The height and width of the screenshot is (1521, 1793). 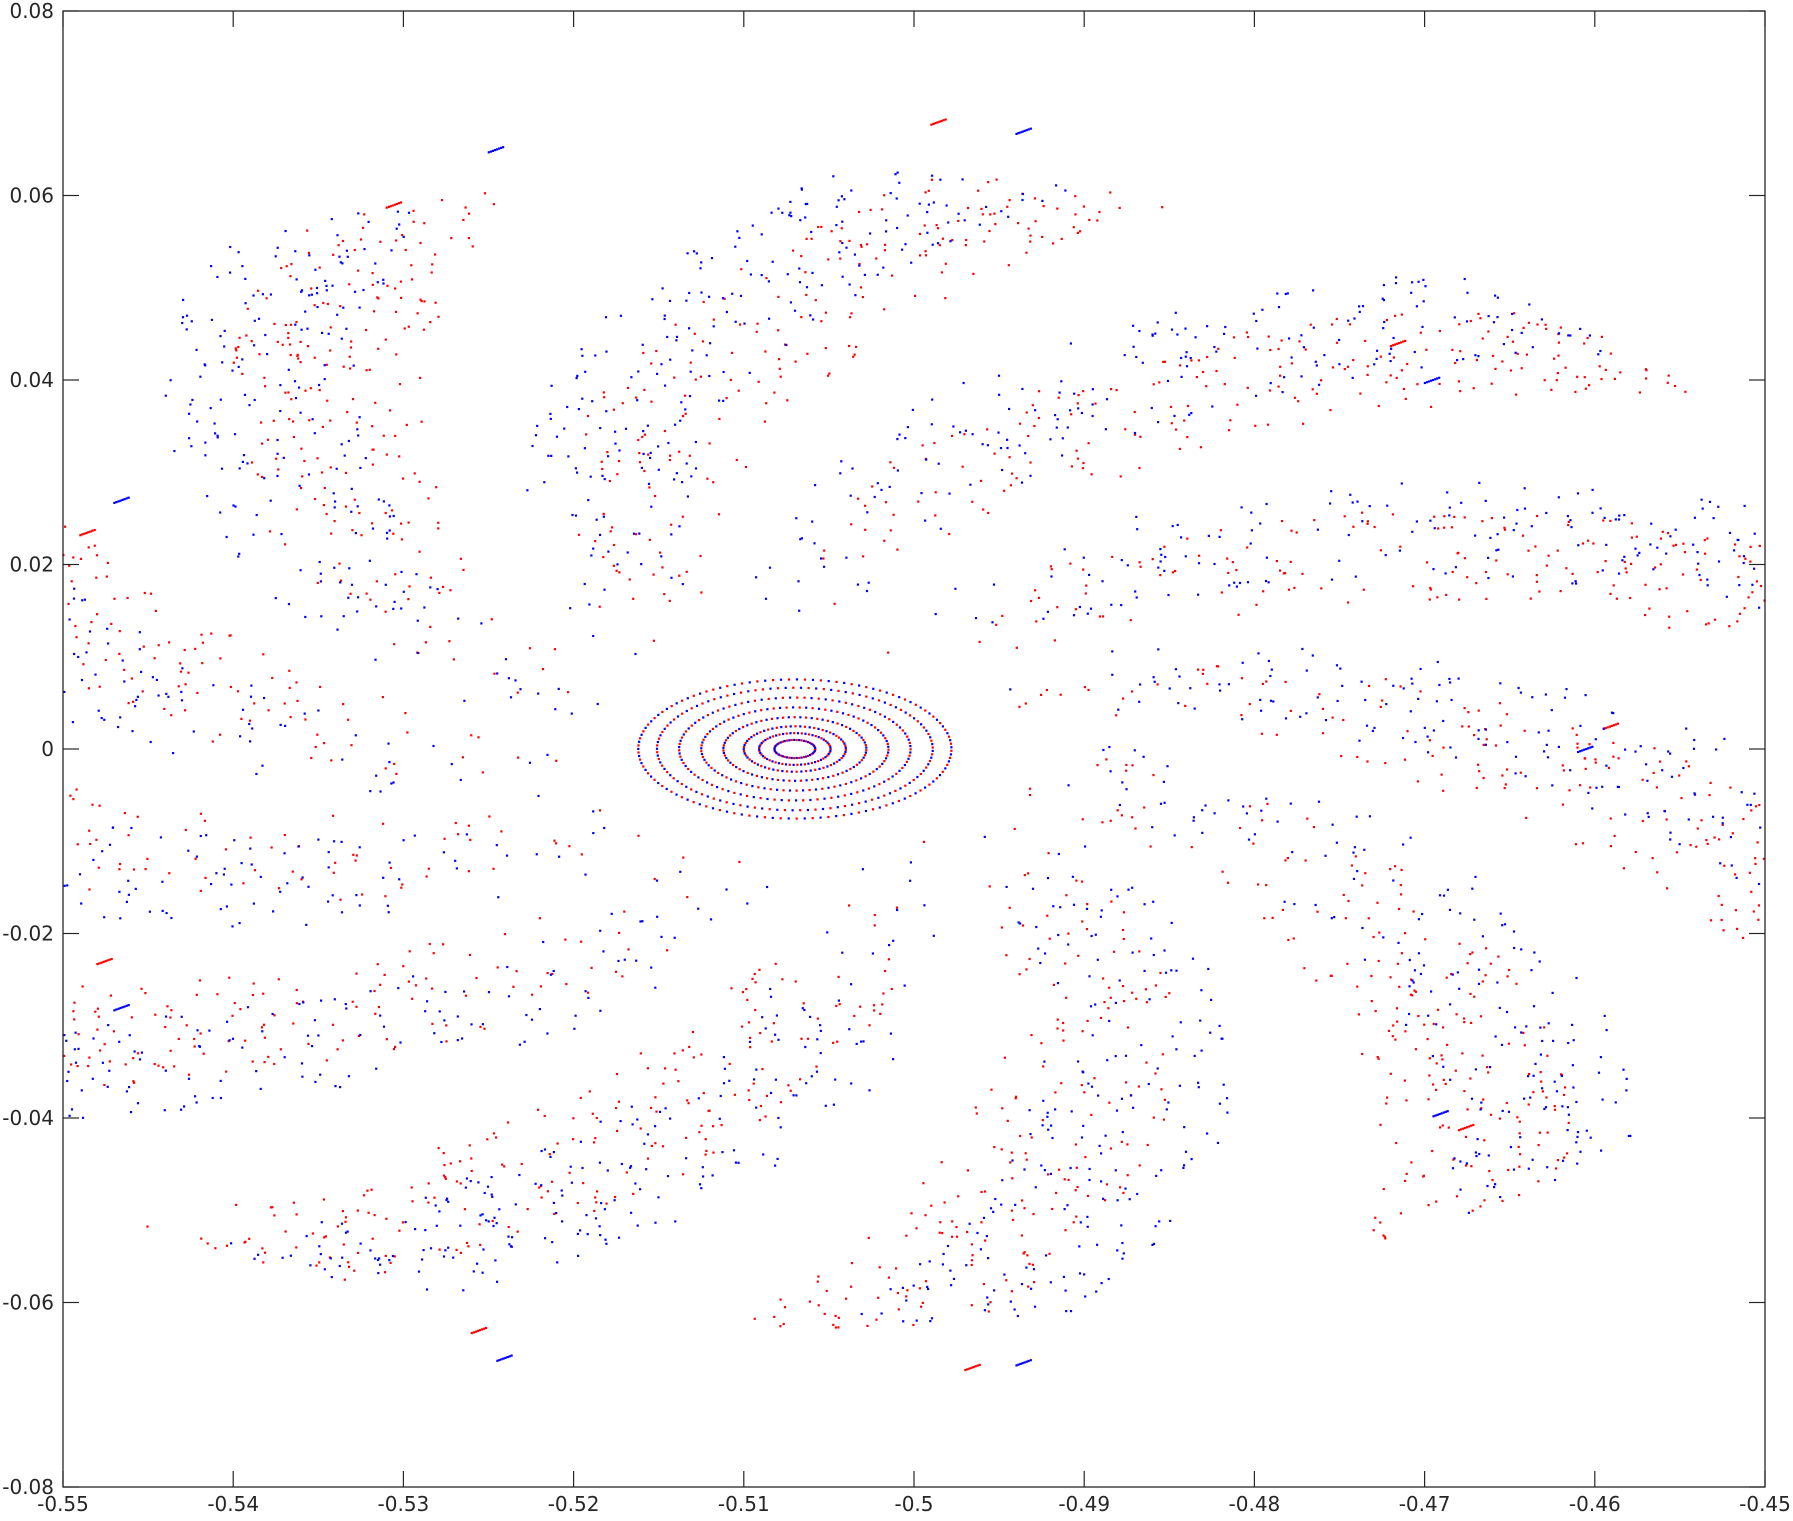 What do you see at coordinates (31, 565) in the screenshot?
I see `y-tick-label: 0.02` at bounding box center [31, 565].